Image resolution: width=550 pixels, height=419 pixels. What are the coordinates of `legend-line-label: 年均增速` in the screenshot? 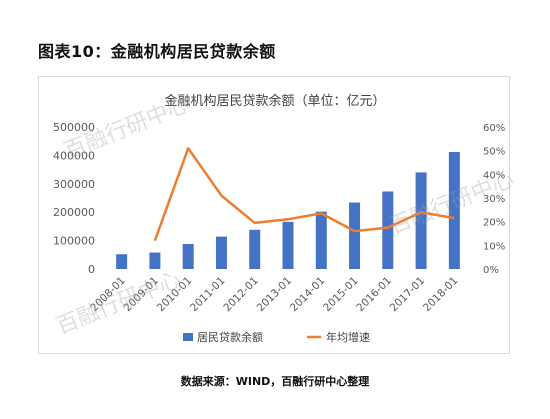 It's located at (348, 337).